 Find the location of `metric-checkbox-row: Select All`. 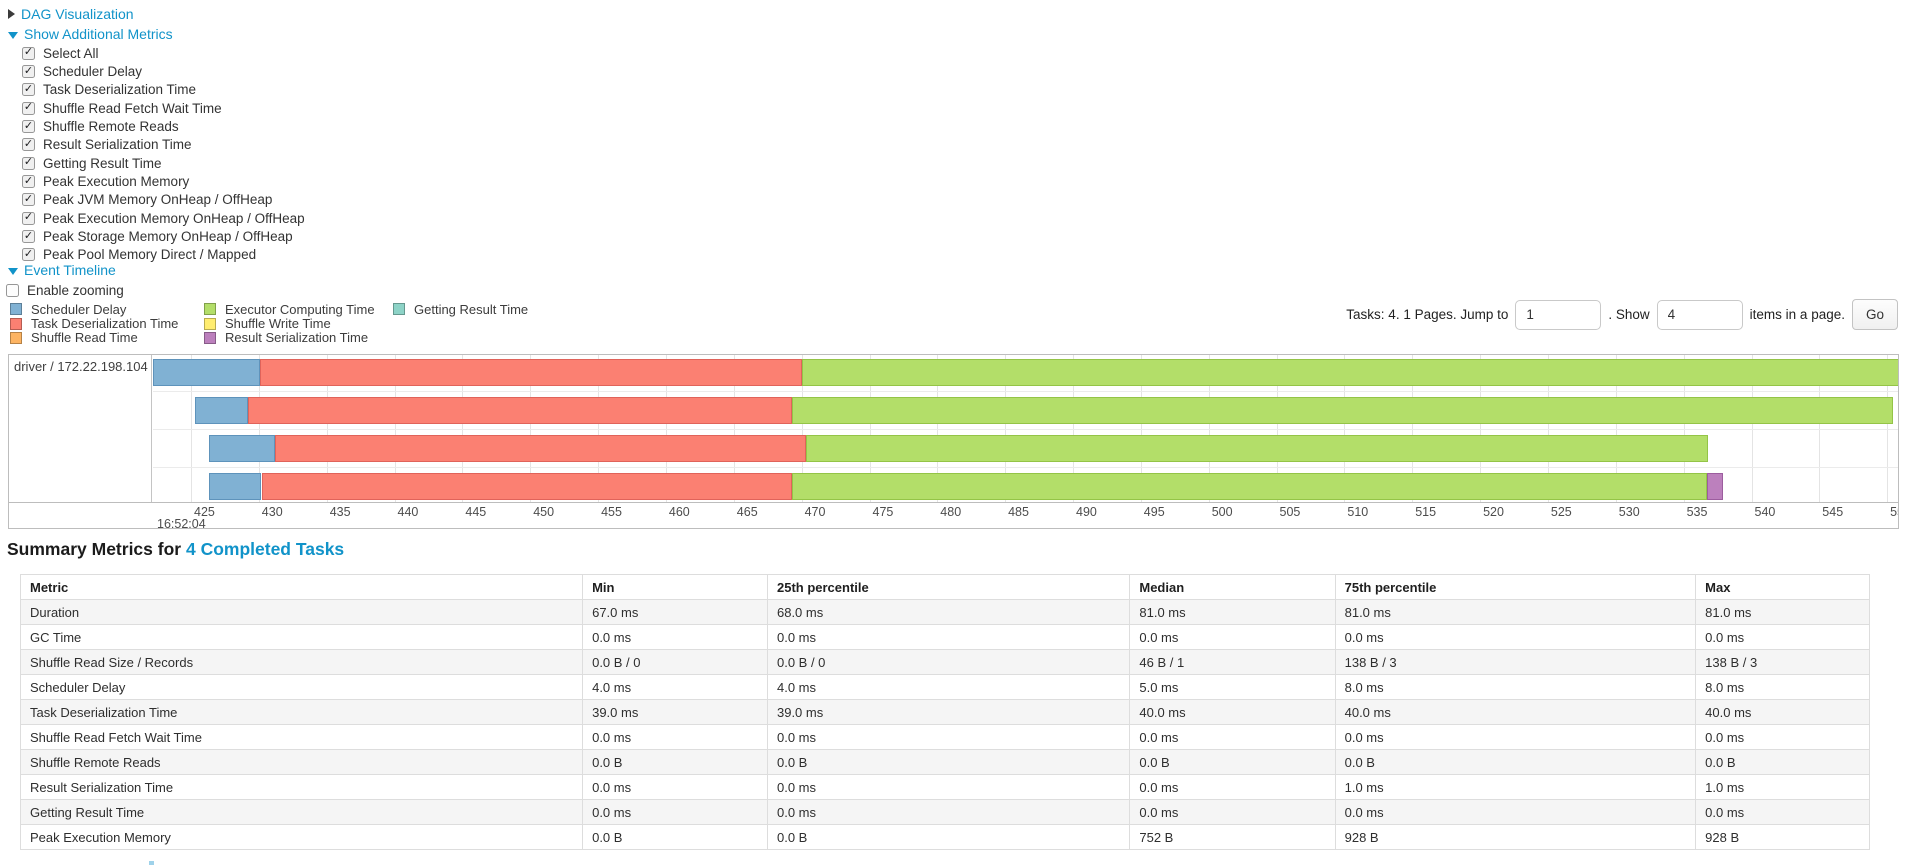

metric-checkbox-row: Select All is located at coordinates (163, 53).